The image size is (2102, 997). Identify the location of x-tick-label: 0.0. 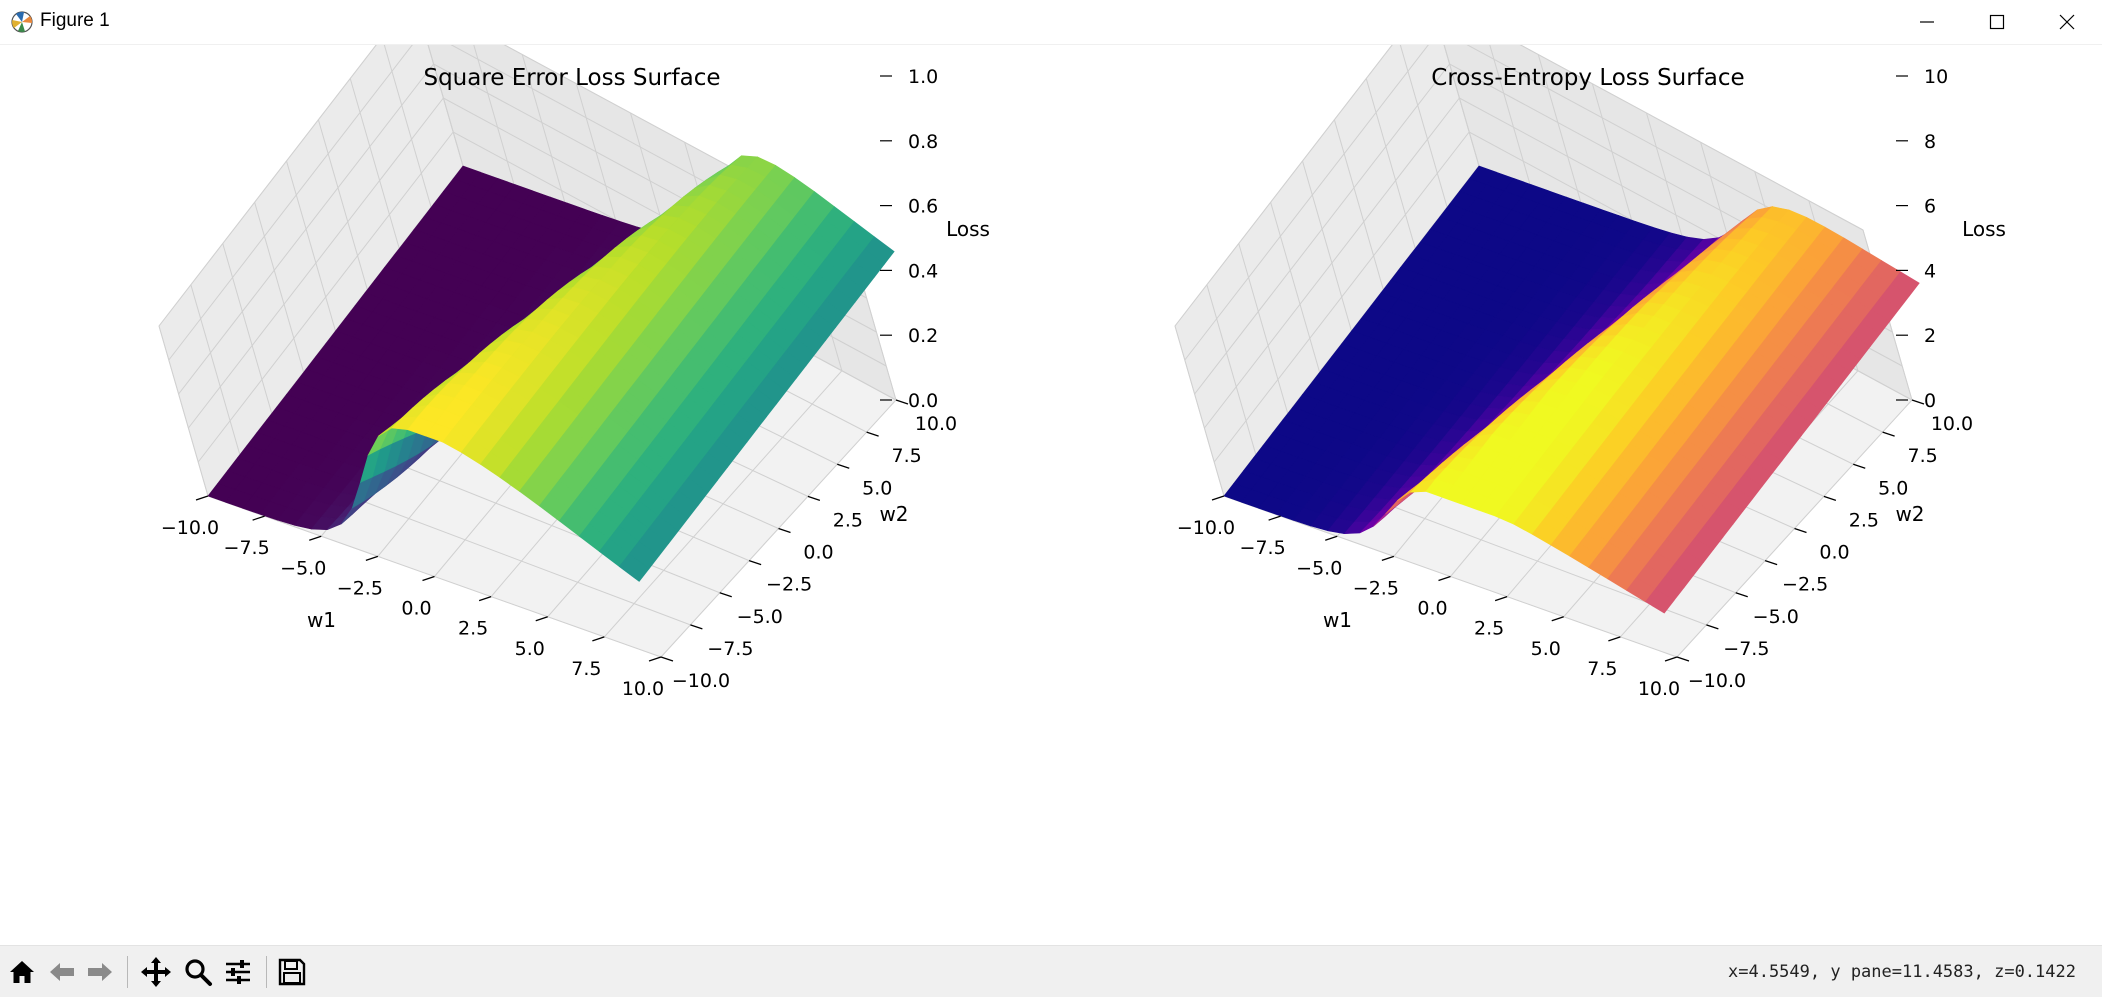
(416, 609).